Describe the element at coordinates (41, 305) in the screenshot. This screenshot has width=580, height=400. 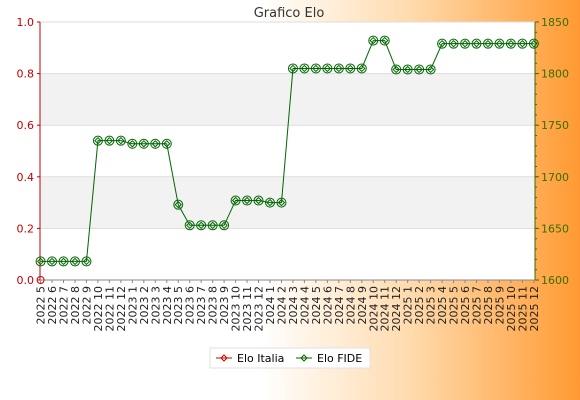
I see `x-tick-label: 2022 5` at that location.